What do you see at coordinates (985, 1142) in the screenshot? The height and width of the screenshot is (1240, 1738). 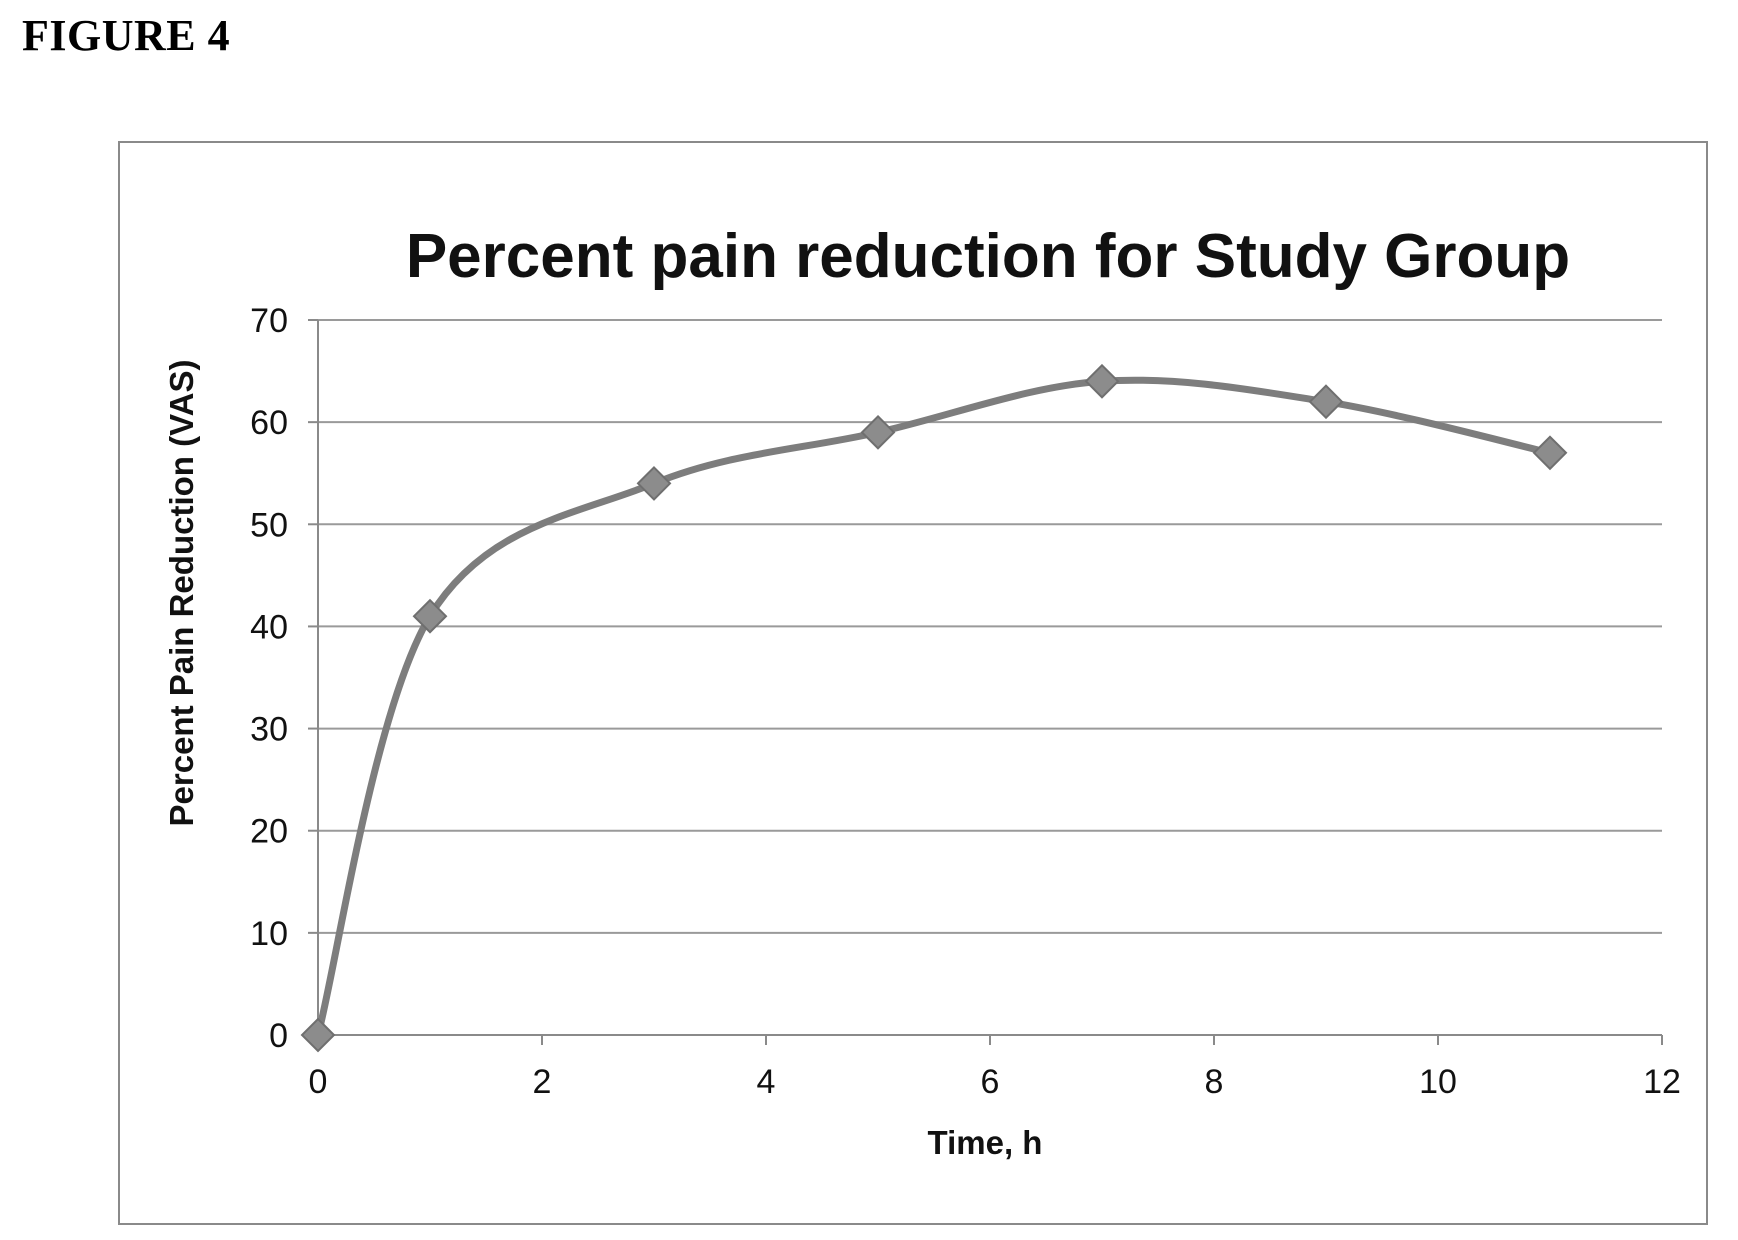 I see `x-axis-title: Time, h` at bounding box center [985, 1142].